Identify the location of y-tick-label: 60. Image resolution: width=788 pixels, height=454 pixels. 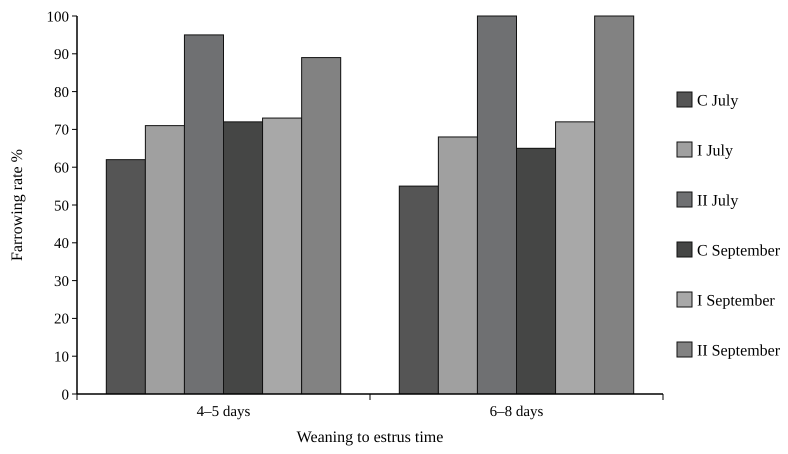
(61, 168).